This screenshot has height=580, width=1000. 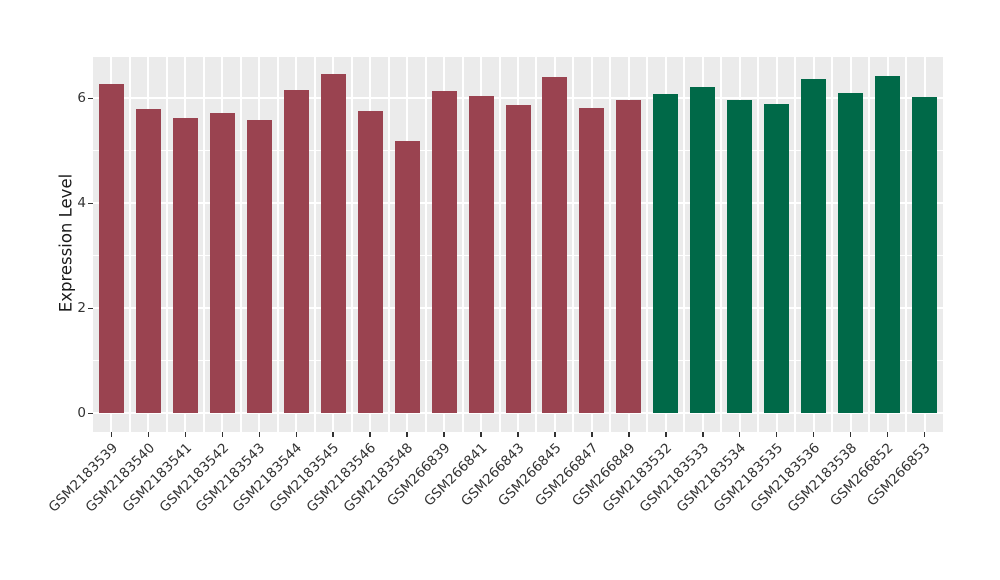 I want to click on bar-GSM2183548, so click(x=407, y=277).